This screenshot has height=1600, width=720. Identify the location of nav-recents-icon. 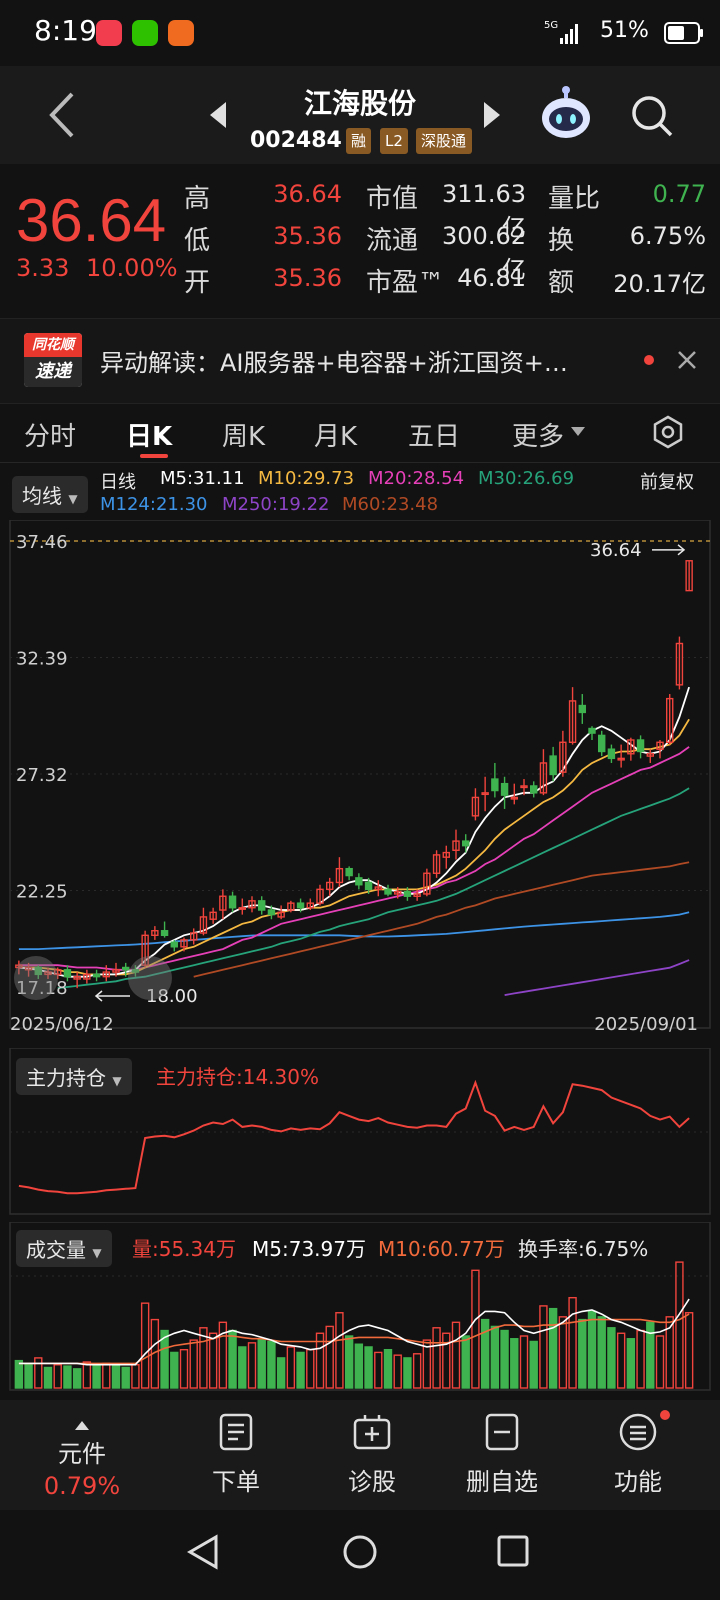
(513, 1551).